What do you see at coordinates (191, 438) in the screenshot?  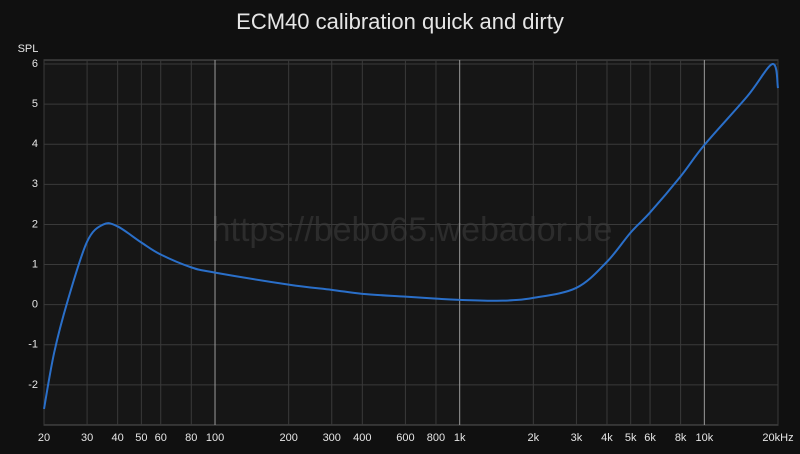 I see `x-tick-label: 80` at bounding box center [191, 438].